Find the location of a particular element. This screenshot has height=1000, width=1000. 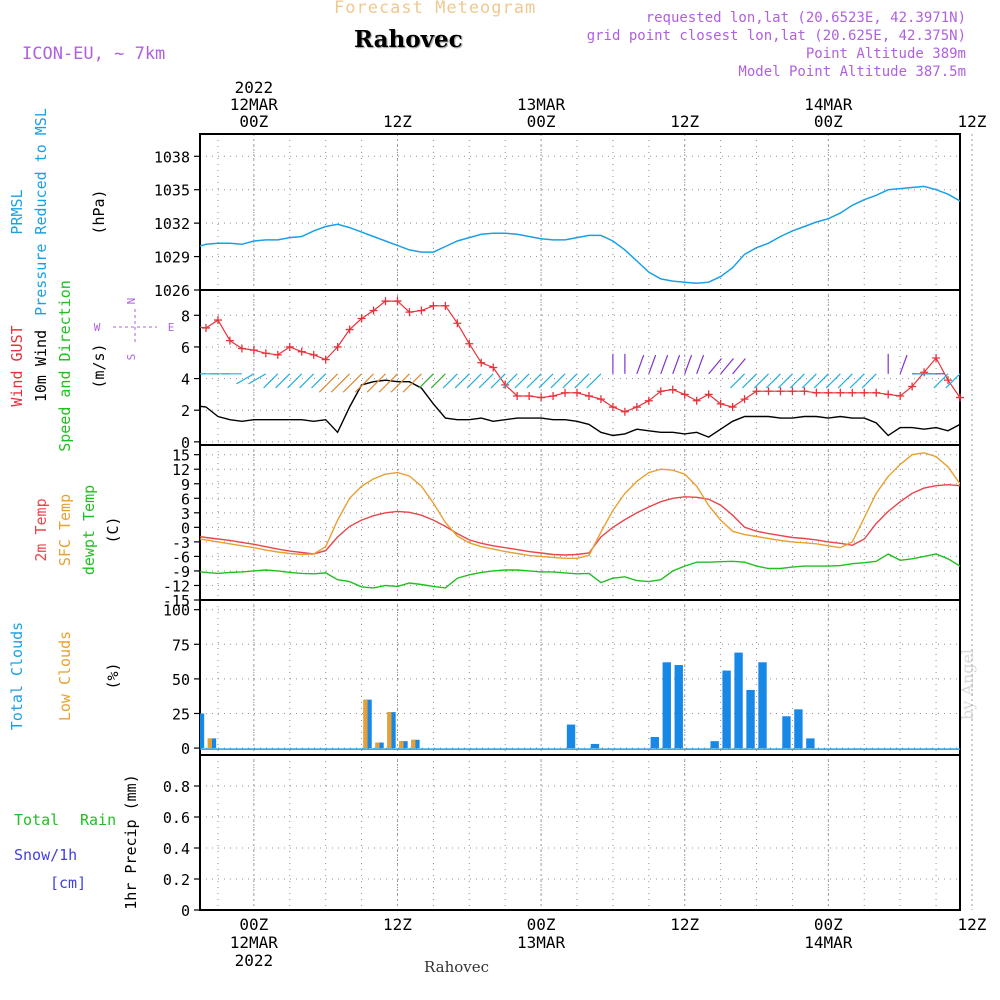

wind-10m-label: 10m Wind is located at coordinates (41, 366).